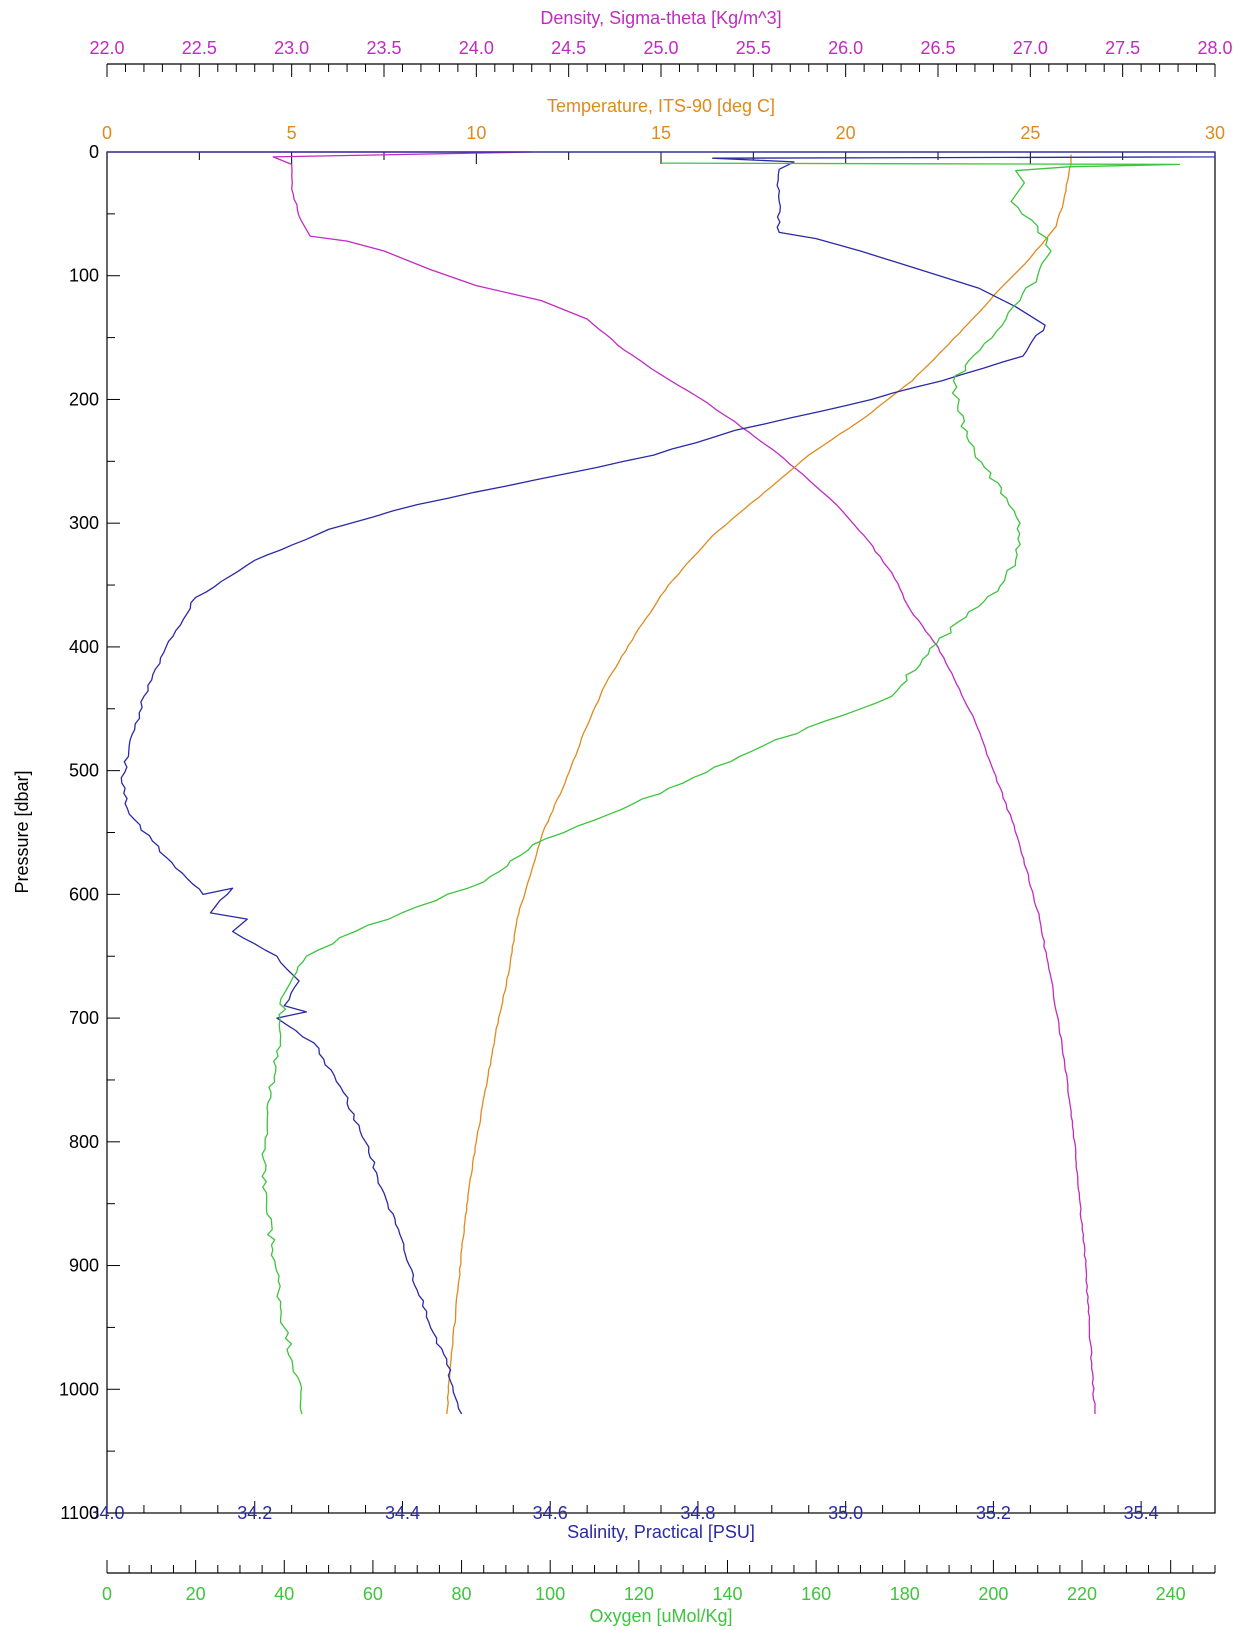 The height and width of the screenshot is (1630, 1249). What do you see at coordinates (254, 1513) in the screenshot?
I see `salinity-tick-label: 34.2` at bounding box center [254, 1513].